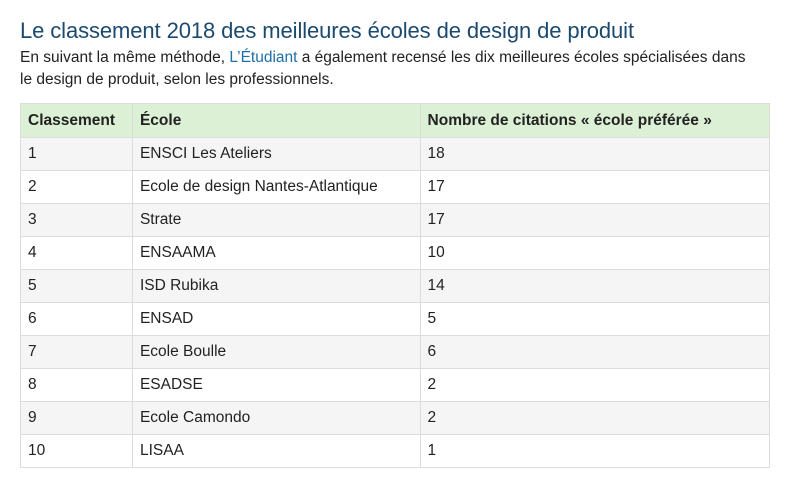 This screenshot has width=786, height=487. I want to click on citations-cell: 14, so click(595, 286).